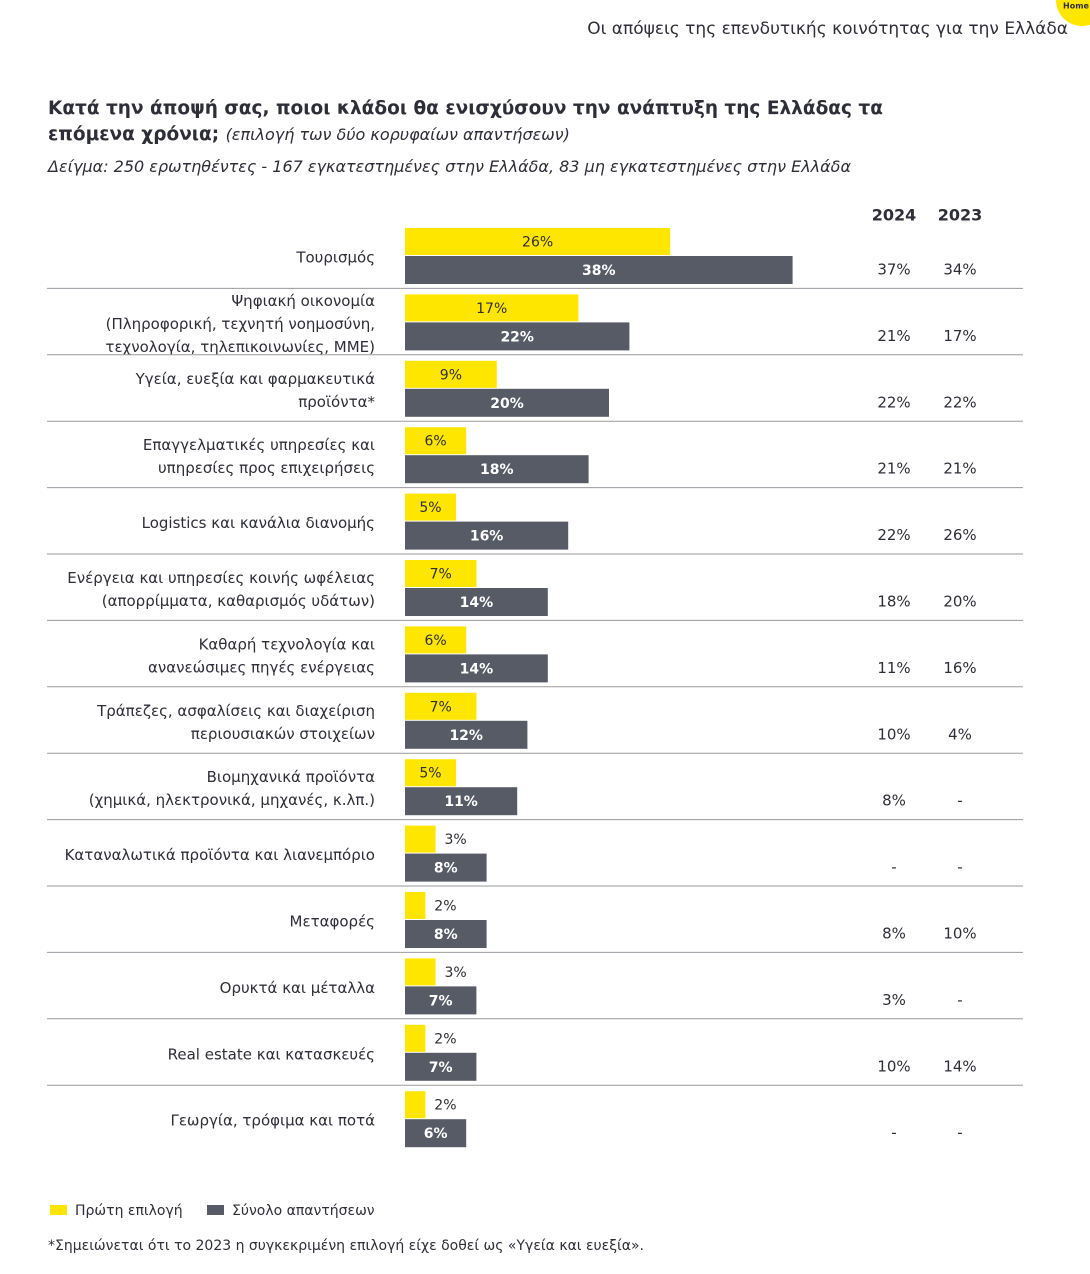 The width and height of the screenshot is (1090, 1274). Describe the element at coordinates (266, 468) in the screenshot. I see `category-label: υπηρεσίες προς επιχειρήσεις` at that location.